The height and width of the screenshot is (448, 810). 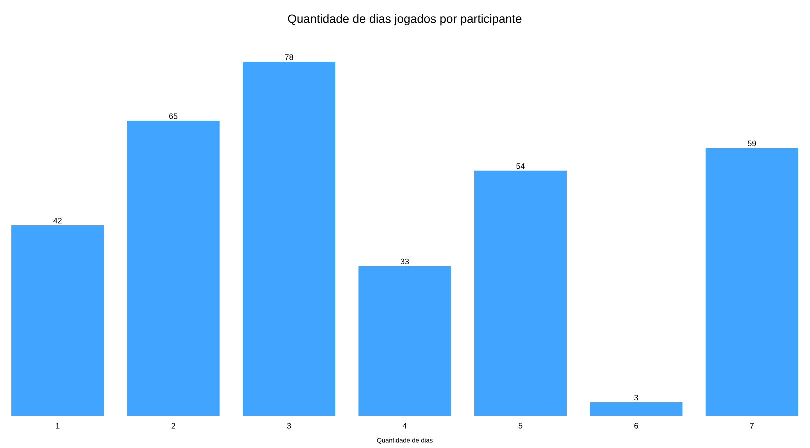 What do you see at coordinates (405, 20) in the screenshot?
I see `chart-title: Quantidade de dias jogados por participante` at bounding box center [405, 20].